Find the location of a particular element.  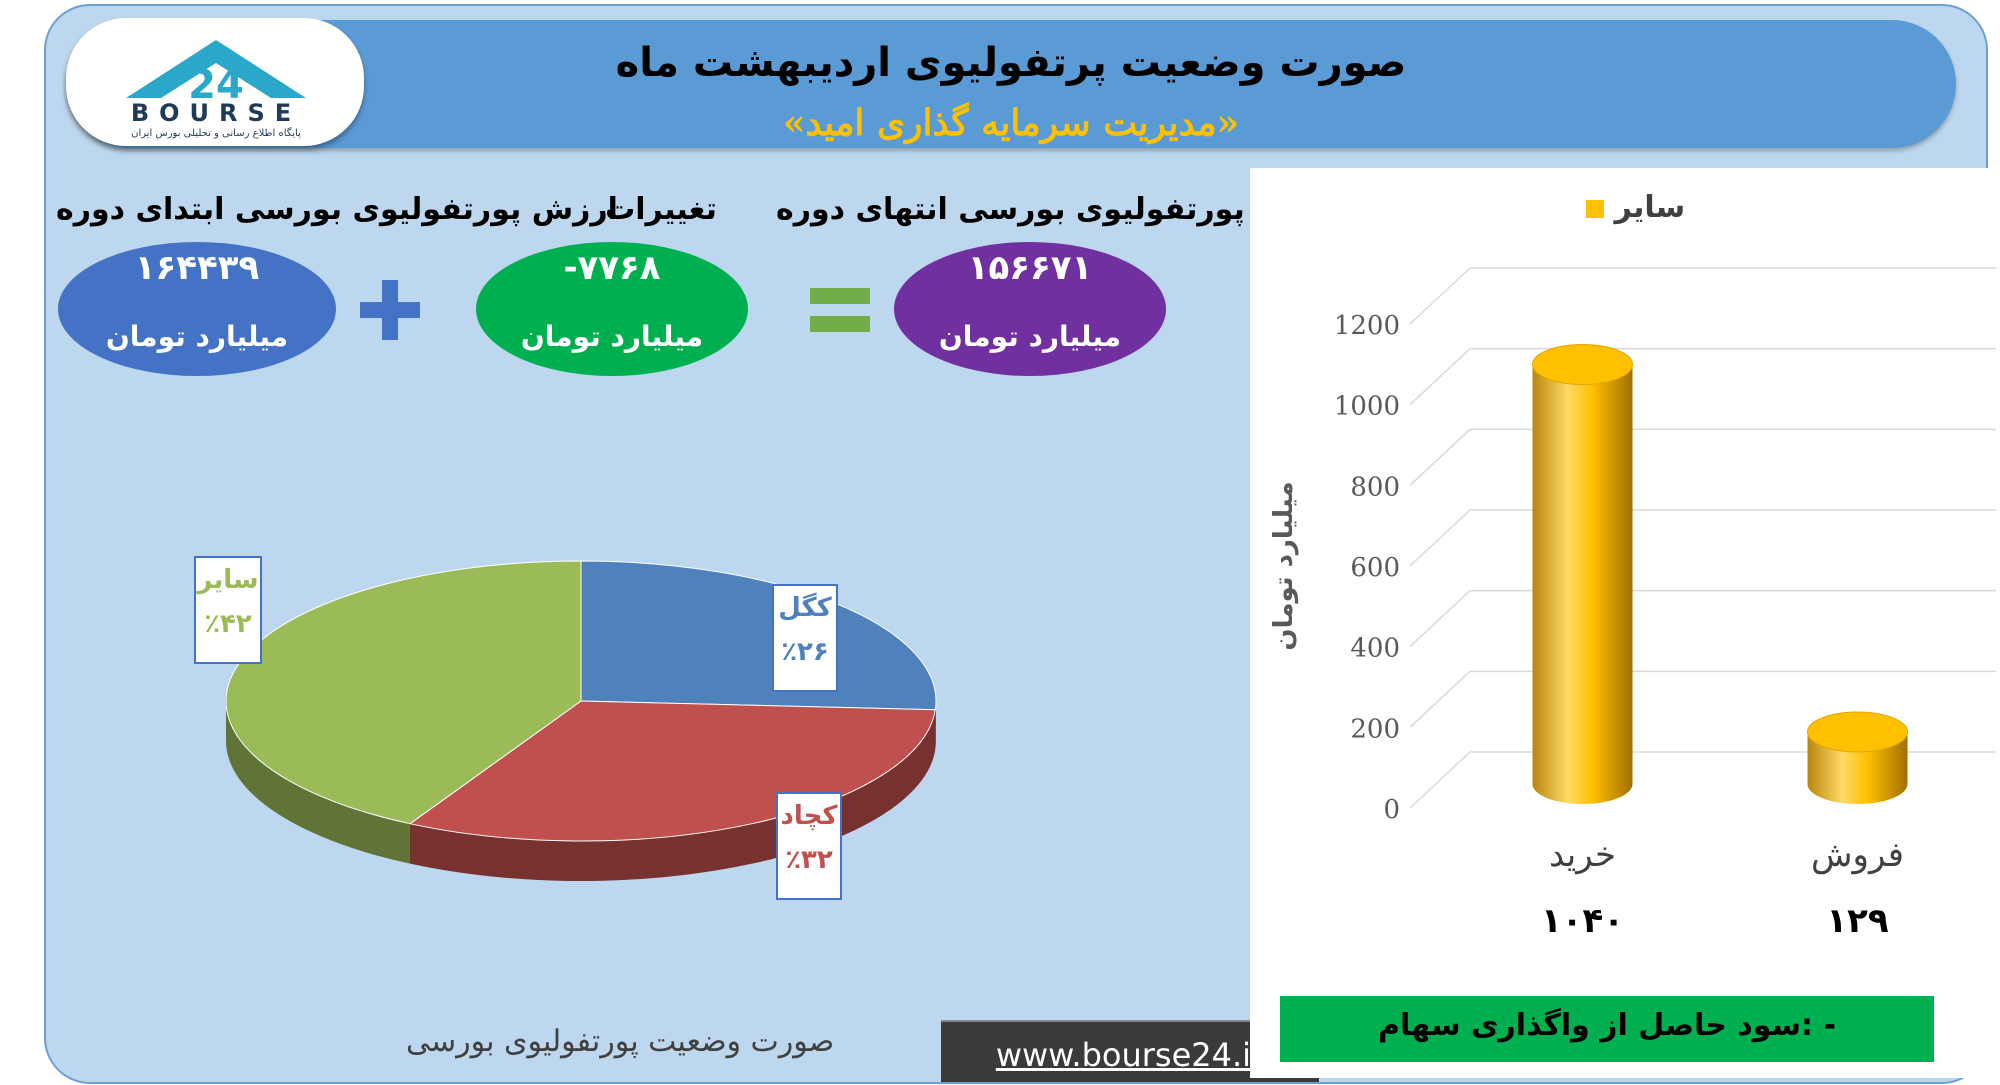

y-axis-label: میلیارد تومان is located at coordinates (1284, 565).